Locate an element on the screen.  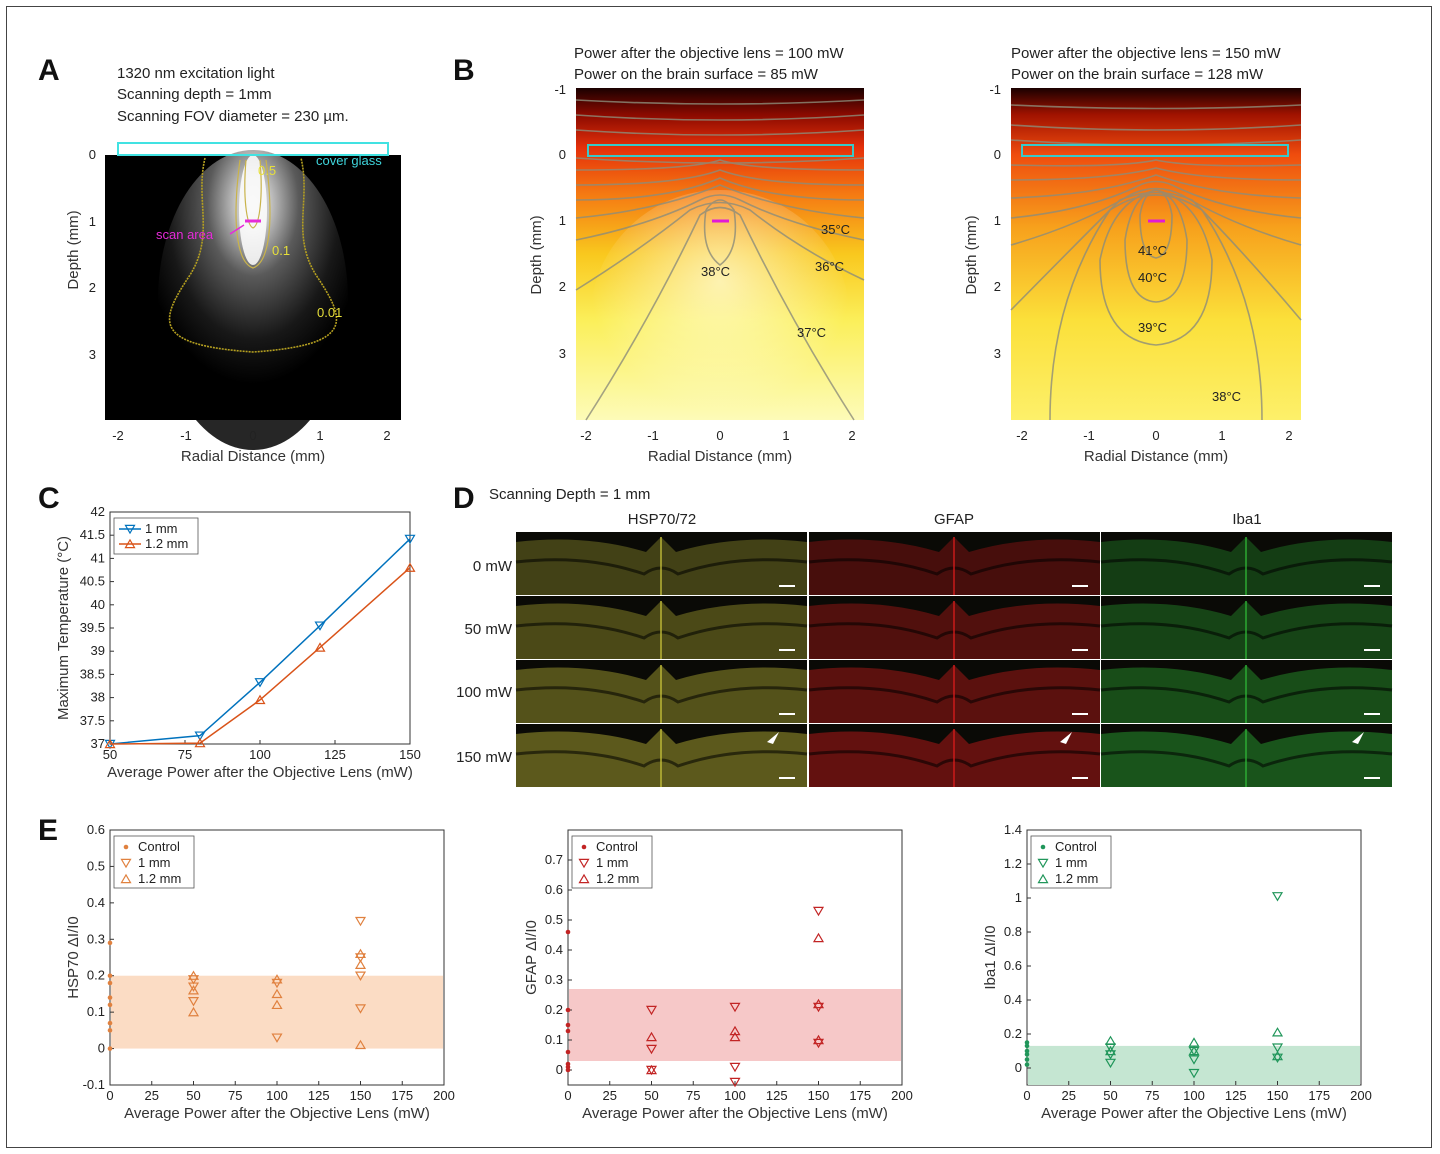
histology-tile-r1-c2 is located at coordinates (1246, 627).